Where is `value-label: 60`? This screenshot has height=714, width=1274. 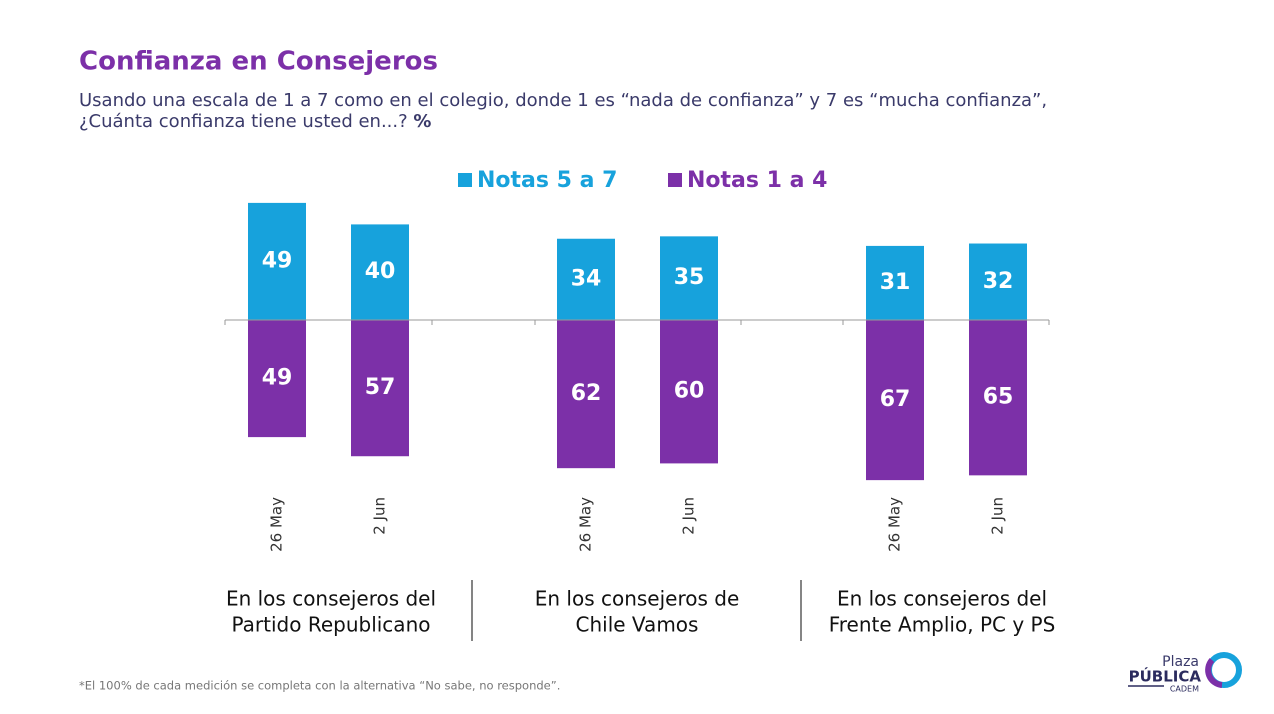
value-label: 60 is located at coordinates (689, 391).